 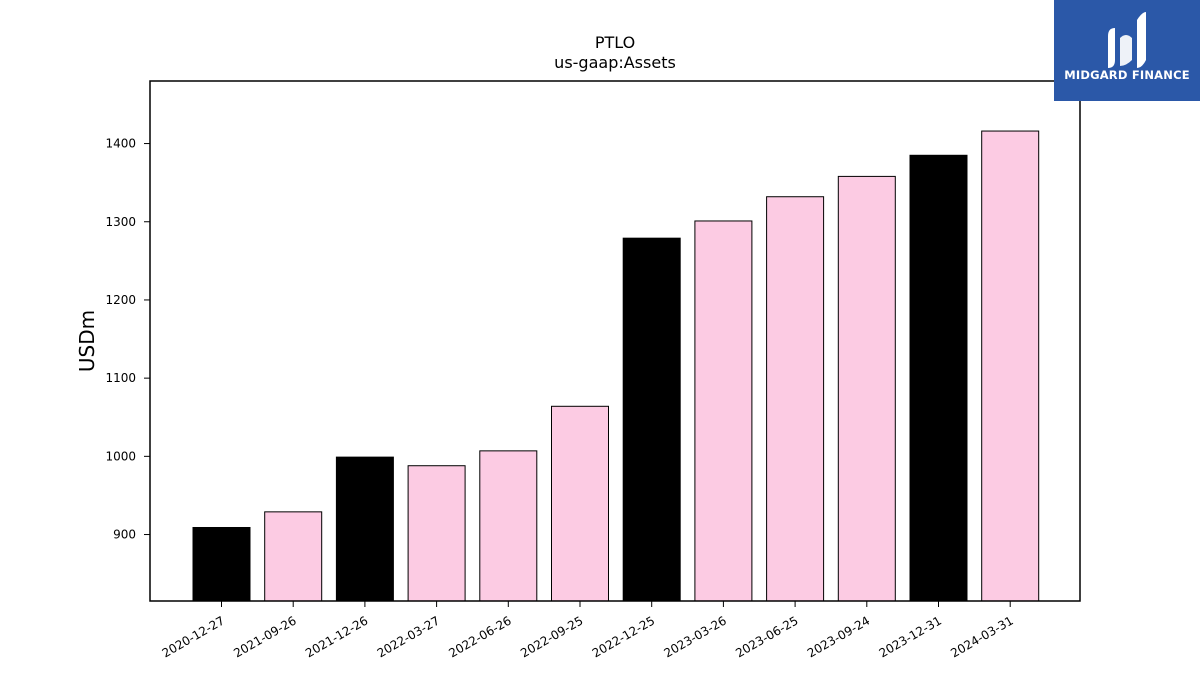 What do you see at coordinates (127, 339) in the screenshot?
I see `y-ticks-group: 900 1000 1100 1200 1300 1400` at bounding box center [127, 339].